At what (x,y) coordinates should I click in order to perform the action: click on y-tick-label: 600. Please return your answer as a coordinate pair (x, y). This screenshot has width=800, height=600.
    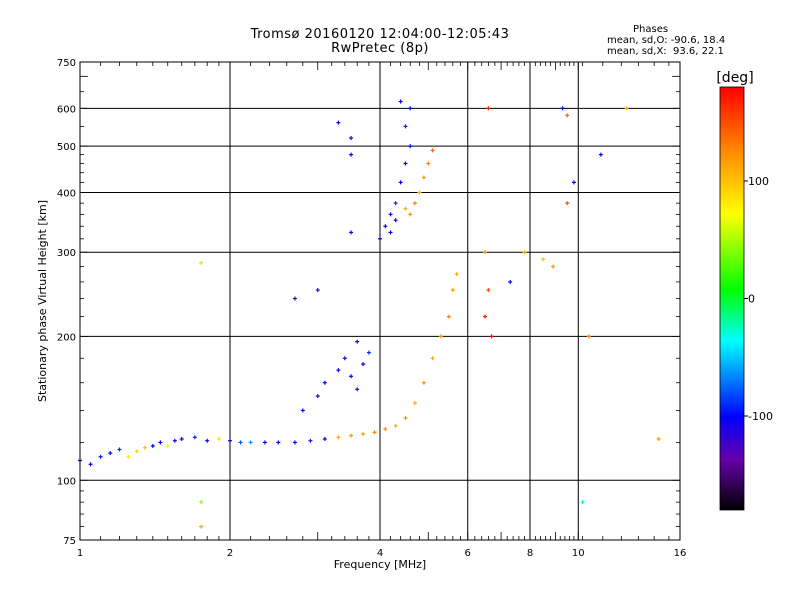
    Looking at the image, I should click on (66, 109).